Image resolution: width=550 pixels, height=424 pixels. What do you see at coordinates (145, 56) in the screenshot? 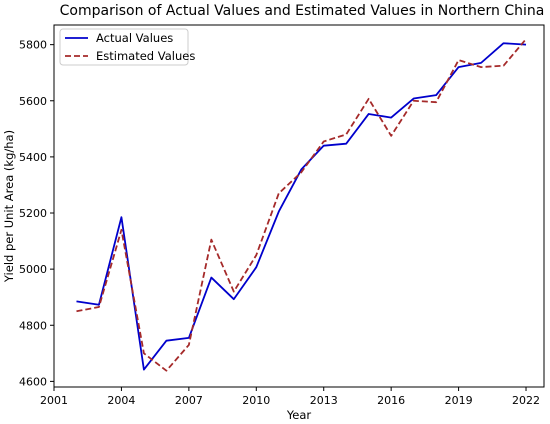
I see `legend-label-estimated: Estimated Values` at bounding box center [145, 56].